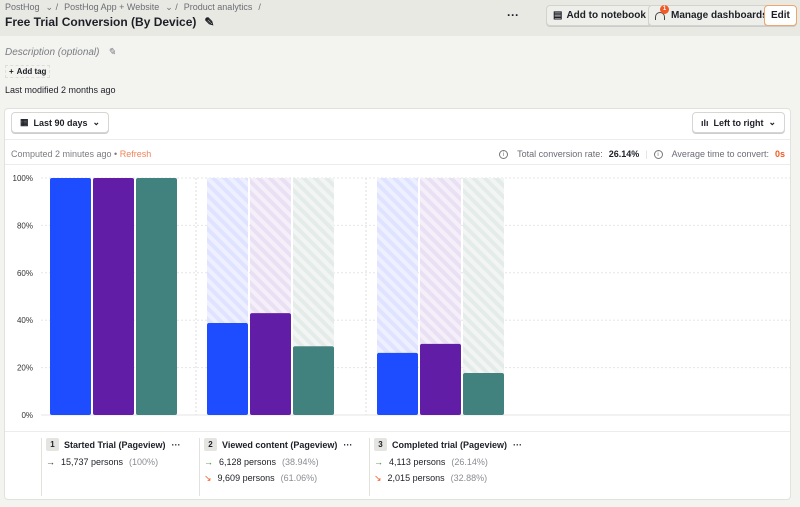  I want to click on dropped-percent: (32.88%), so click(469, 478).